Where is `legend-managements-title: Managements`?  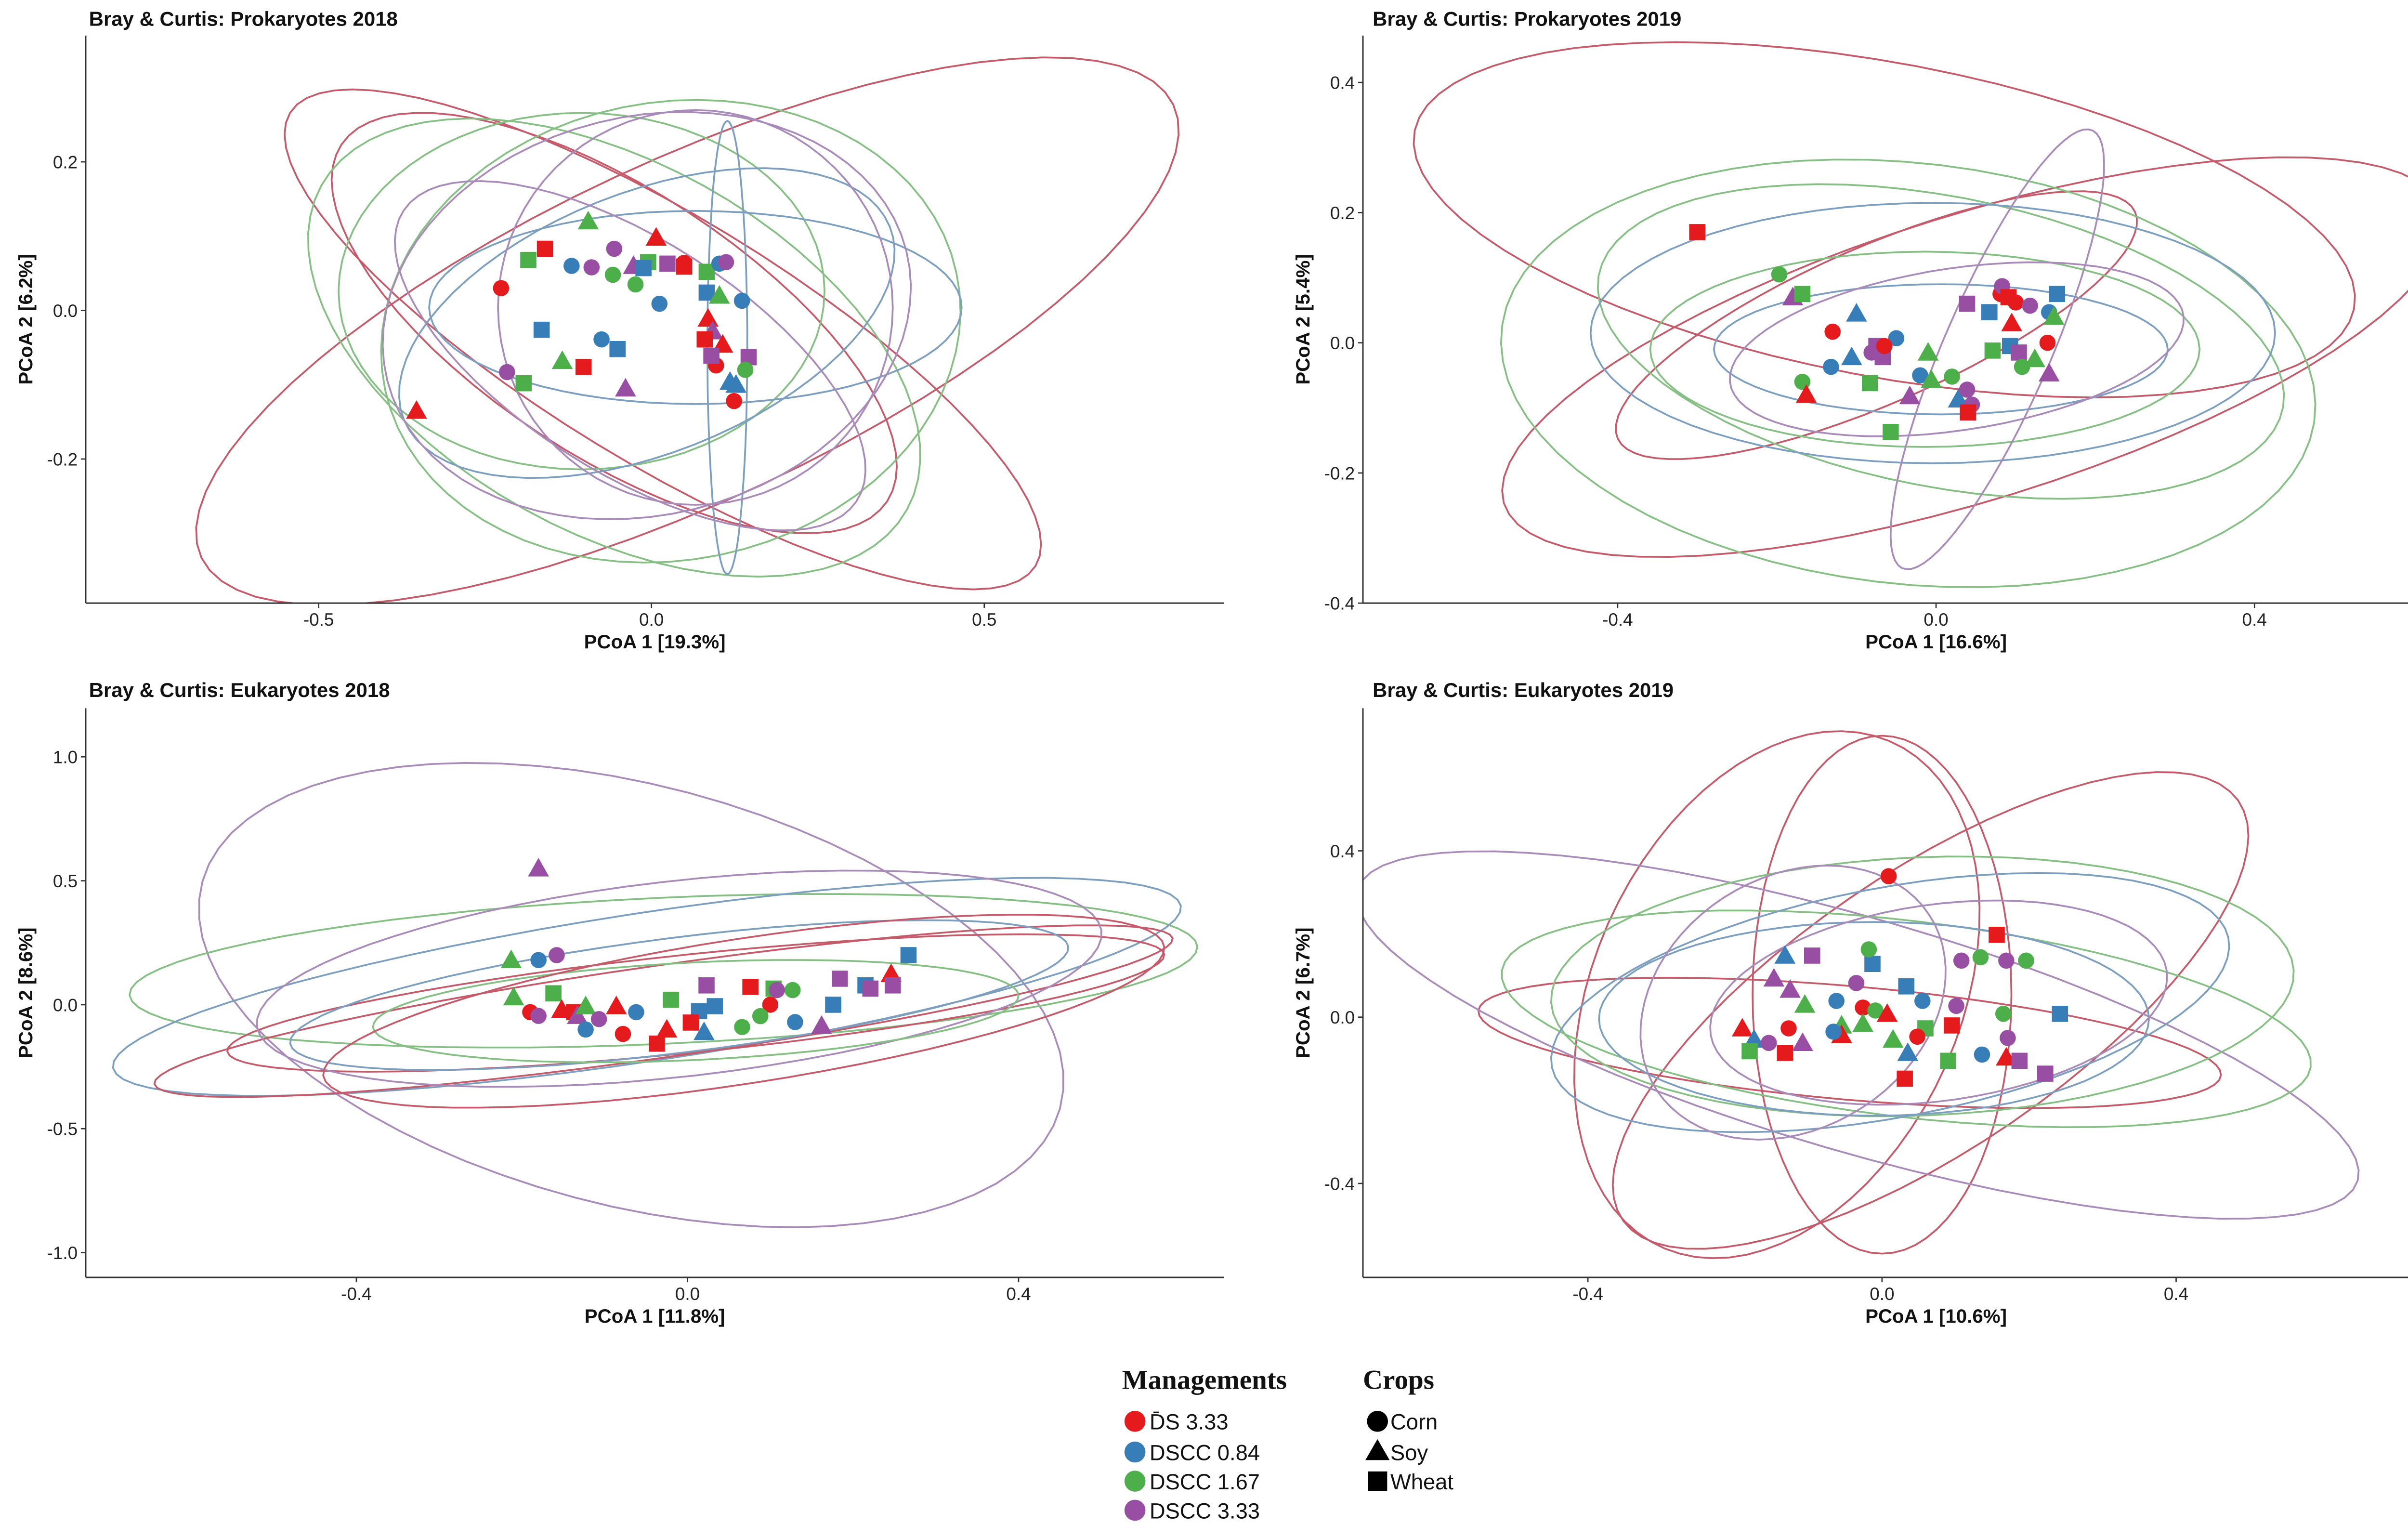
legend-managements-title: Managements is located at coordinates (1204, 1380).